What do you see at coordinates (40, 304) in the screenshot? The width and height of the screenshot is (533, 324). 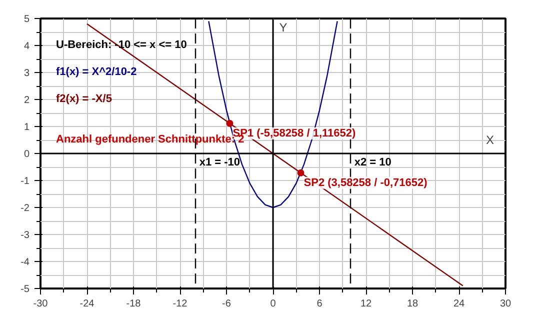 I see `x-tick-label: -30` at bounding box center [40, 304].